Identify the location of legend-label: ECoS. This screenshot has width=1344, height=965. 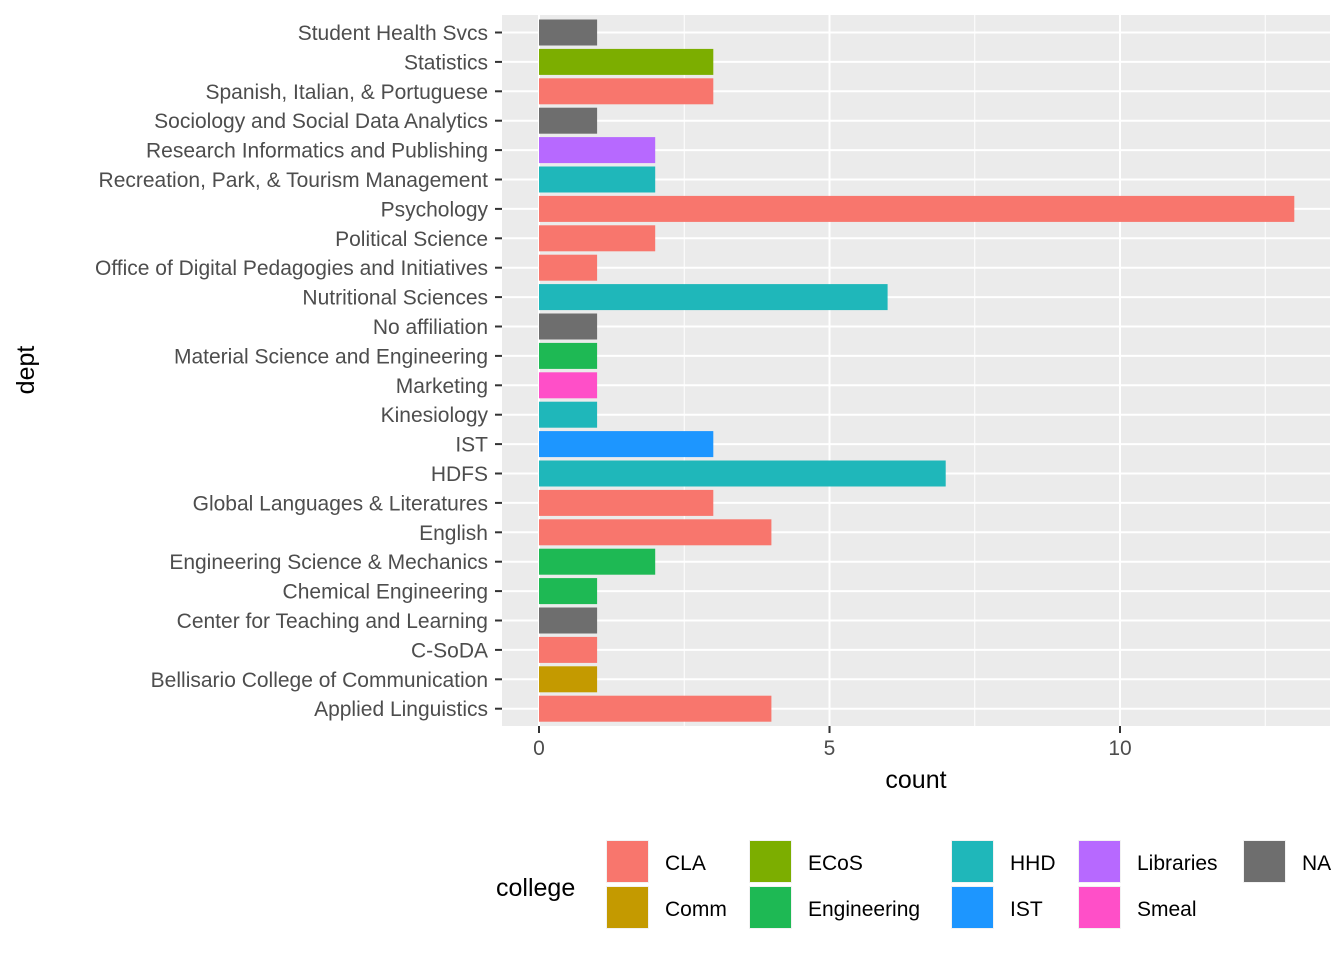
(835, 863).